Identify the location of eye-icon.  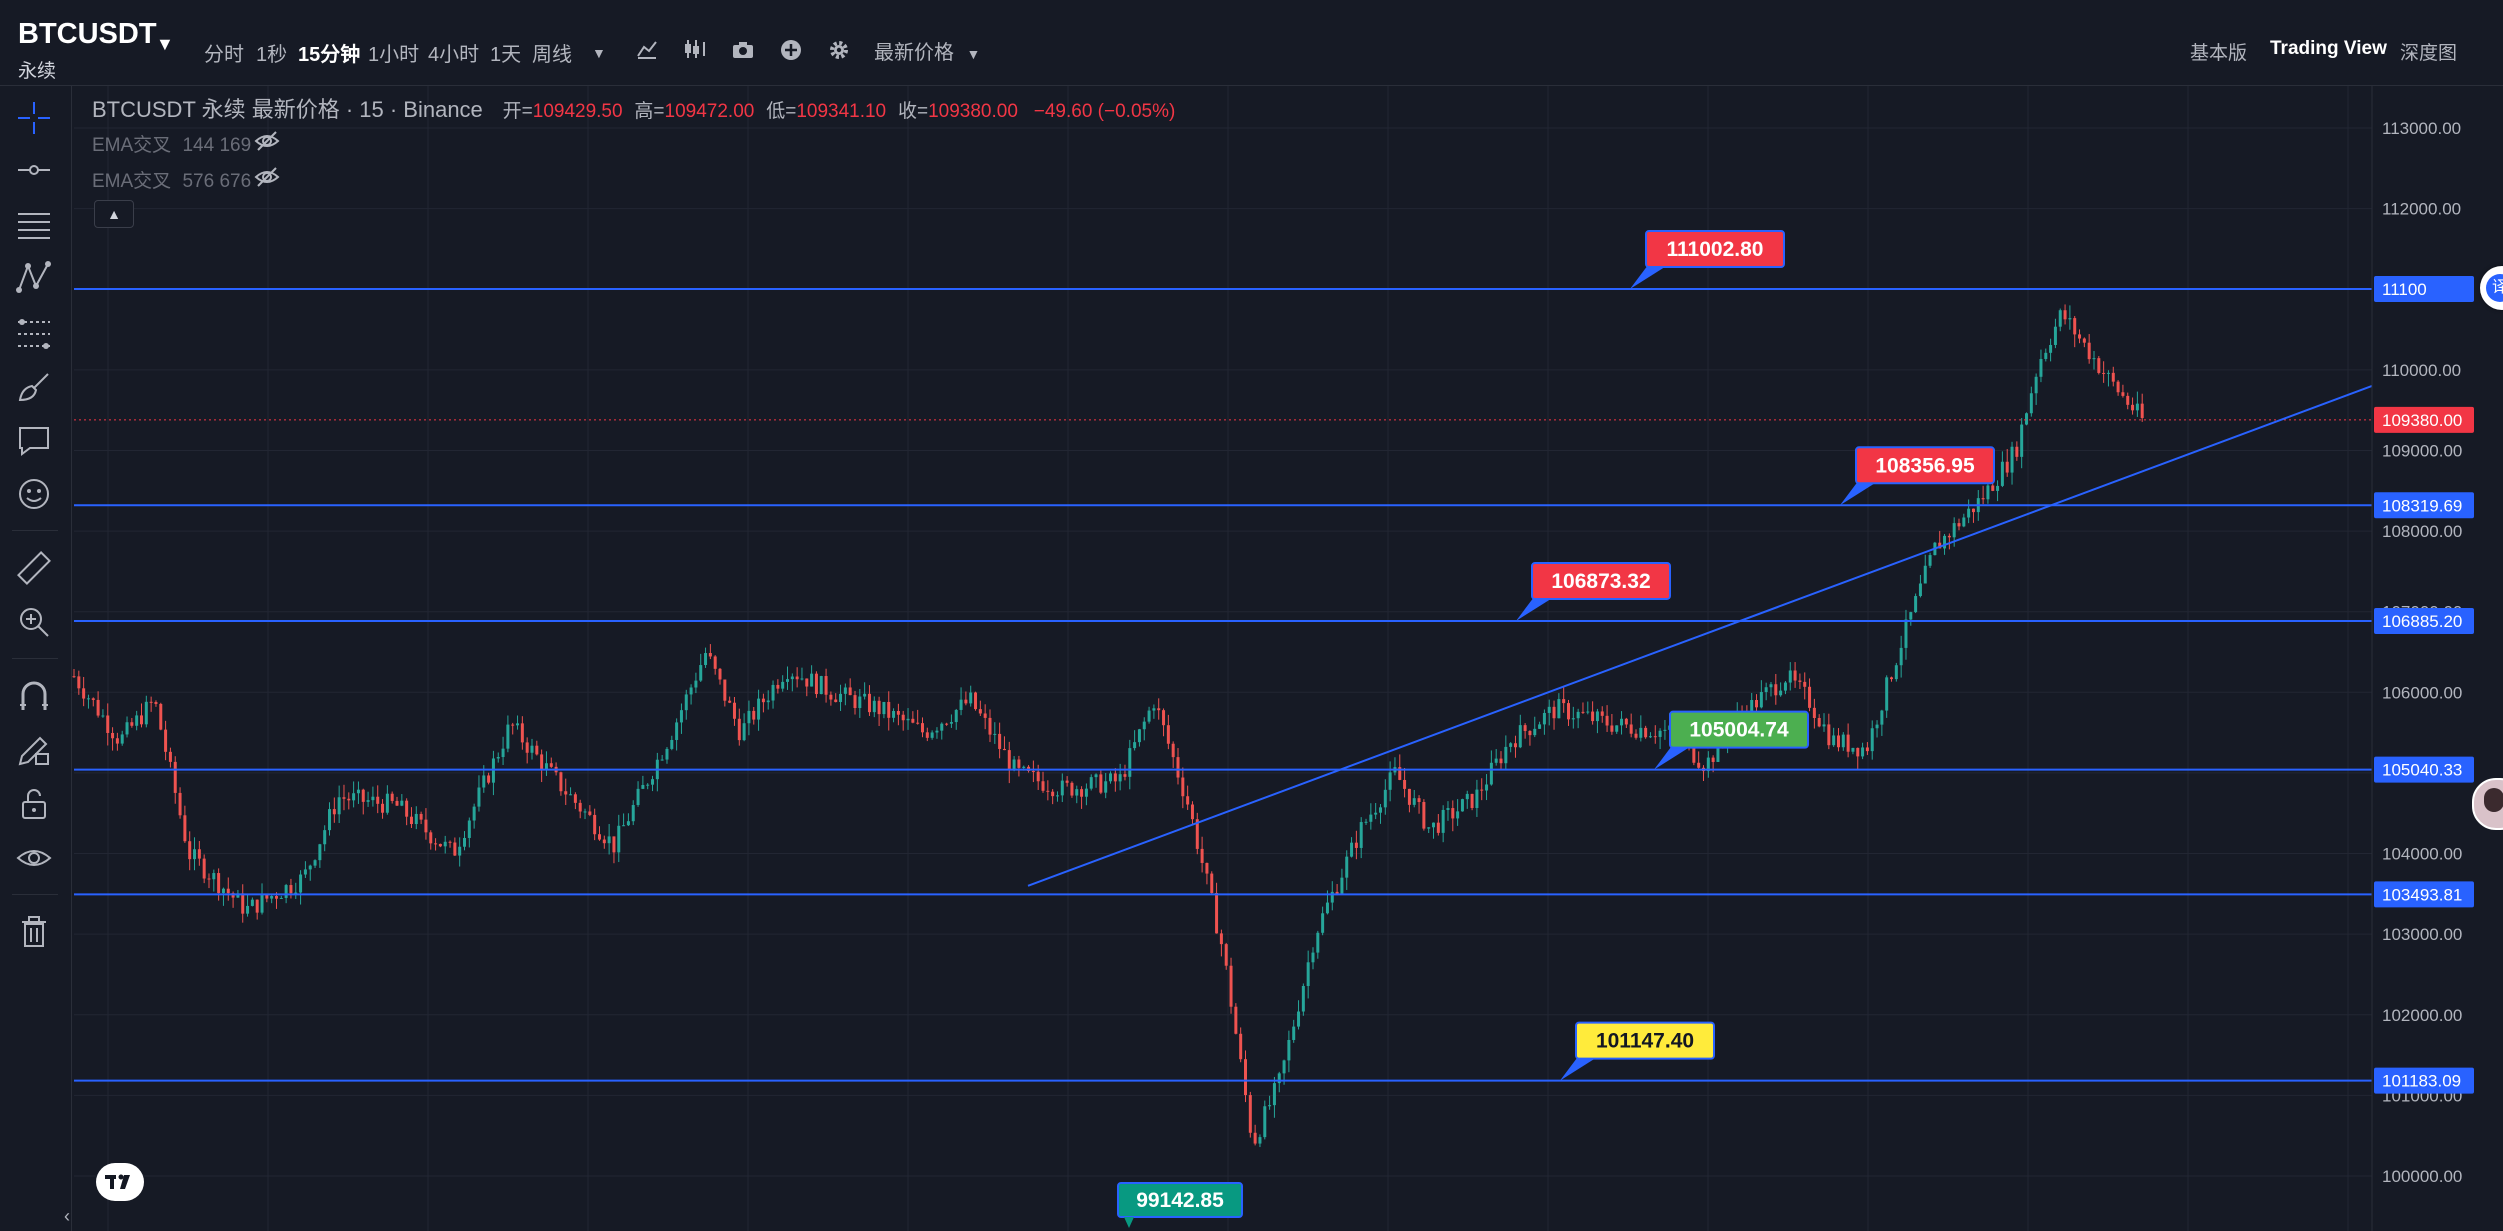
(34, 858).